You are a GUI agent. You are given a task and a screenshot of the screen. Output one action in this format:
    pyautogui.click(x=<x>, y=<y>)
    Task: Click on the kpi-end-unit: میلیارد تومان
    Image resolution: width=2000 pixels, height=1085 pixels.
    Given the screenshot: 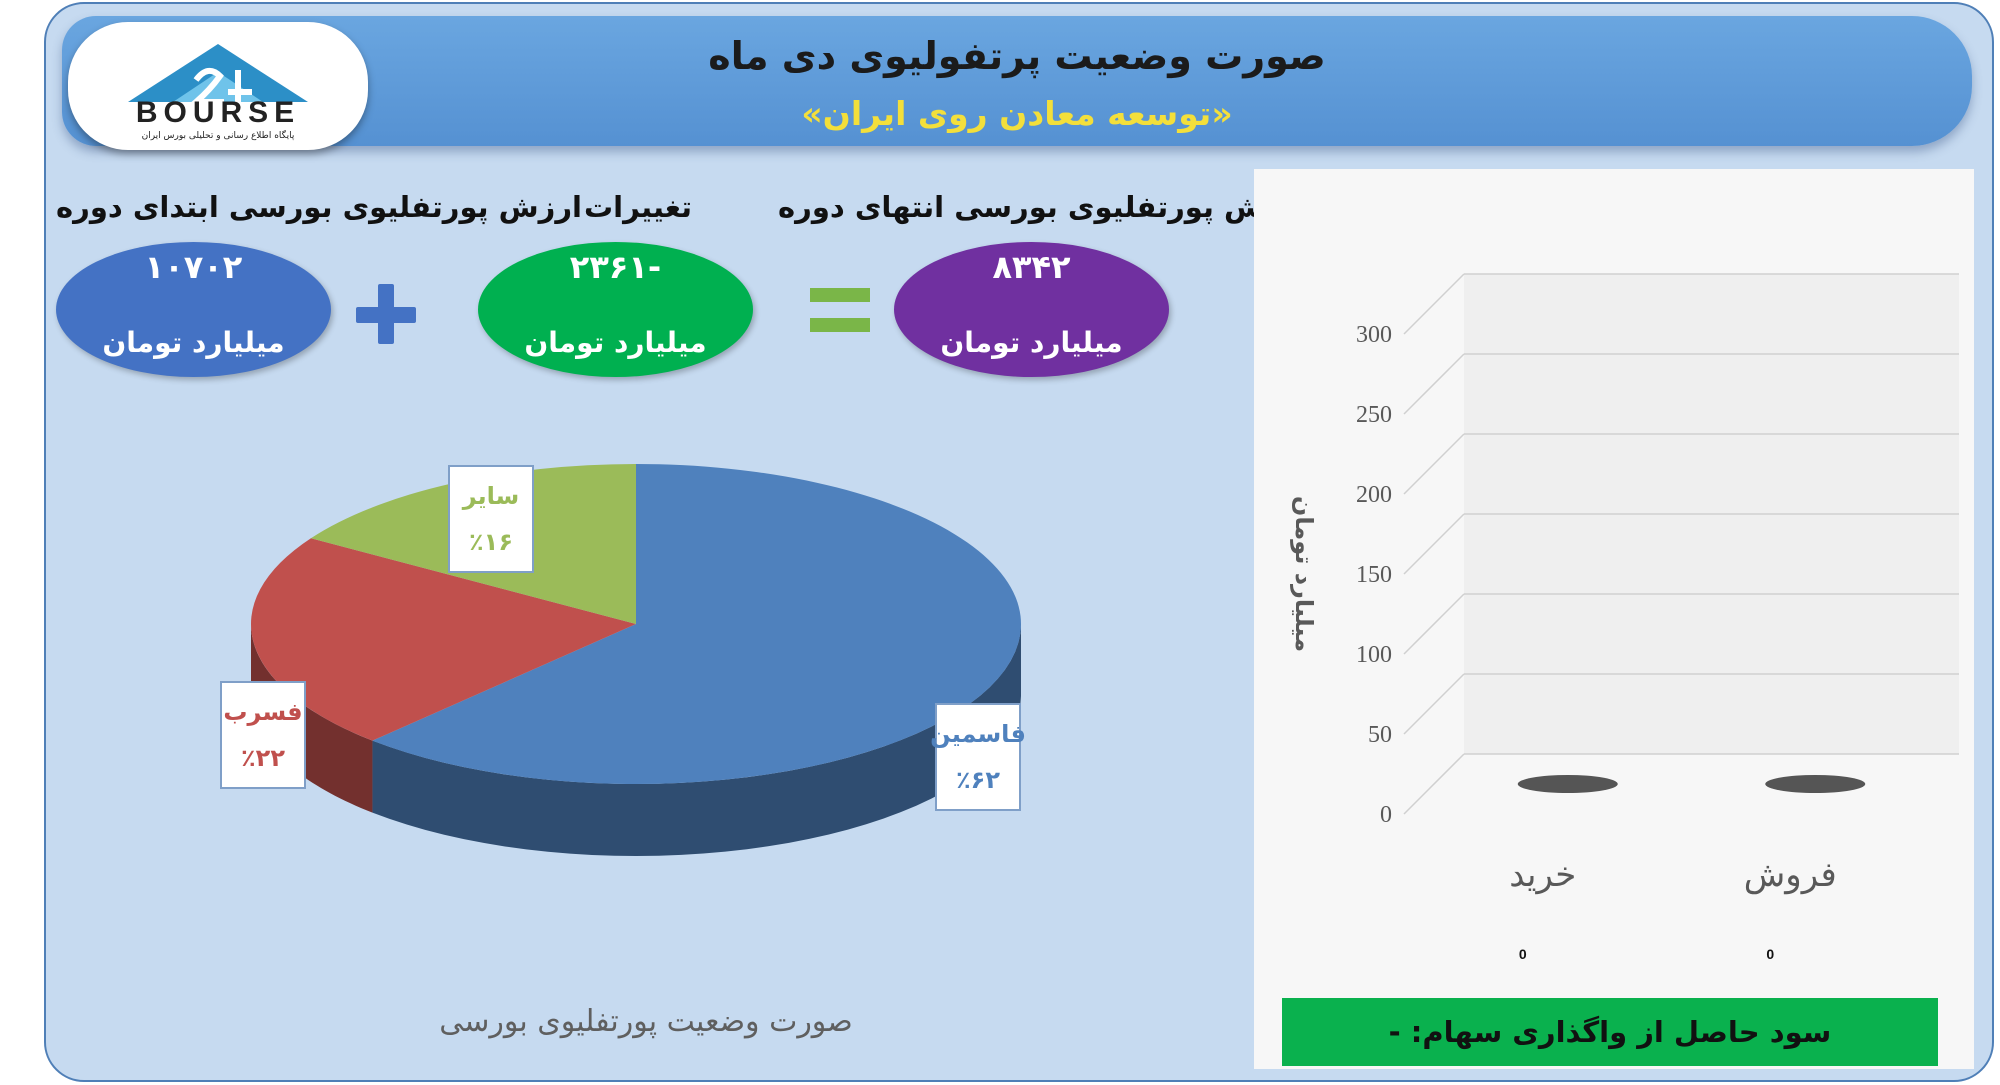 What is the action you would take?
    pyautogui.click(x=1031, y=342)
    